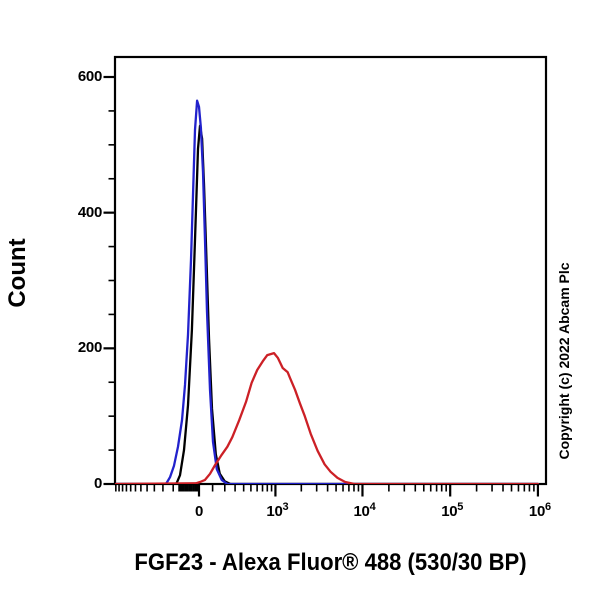  I want to click on x-tick-label-10e3: 10³, so click(277, 510).